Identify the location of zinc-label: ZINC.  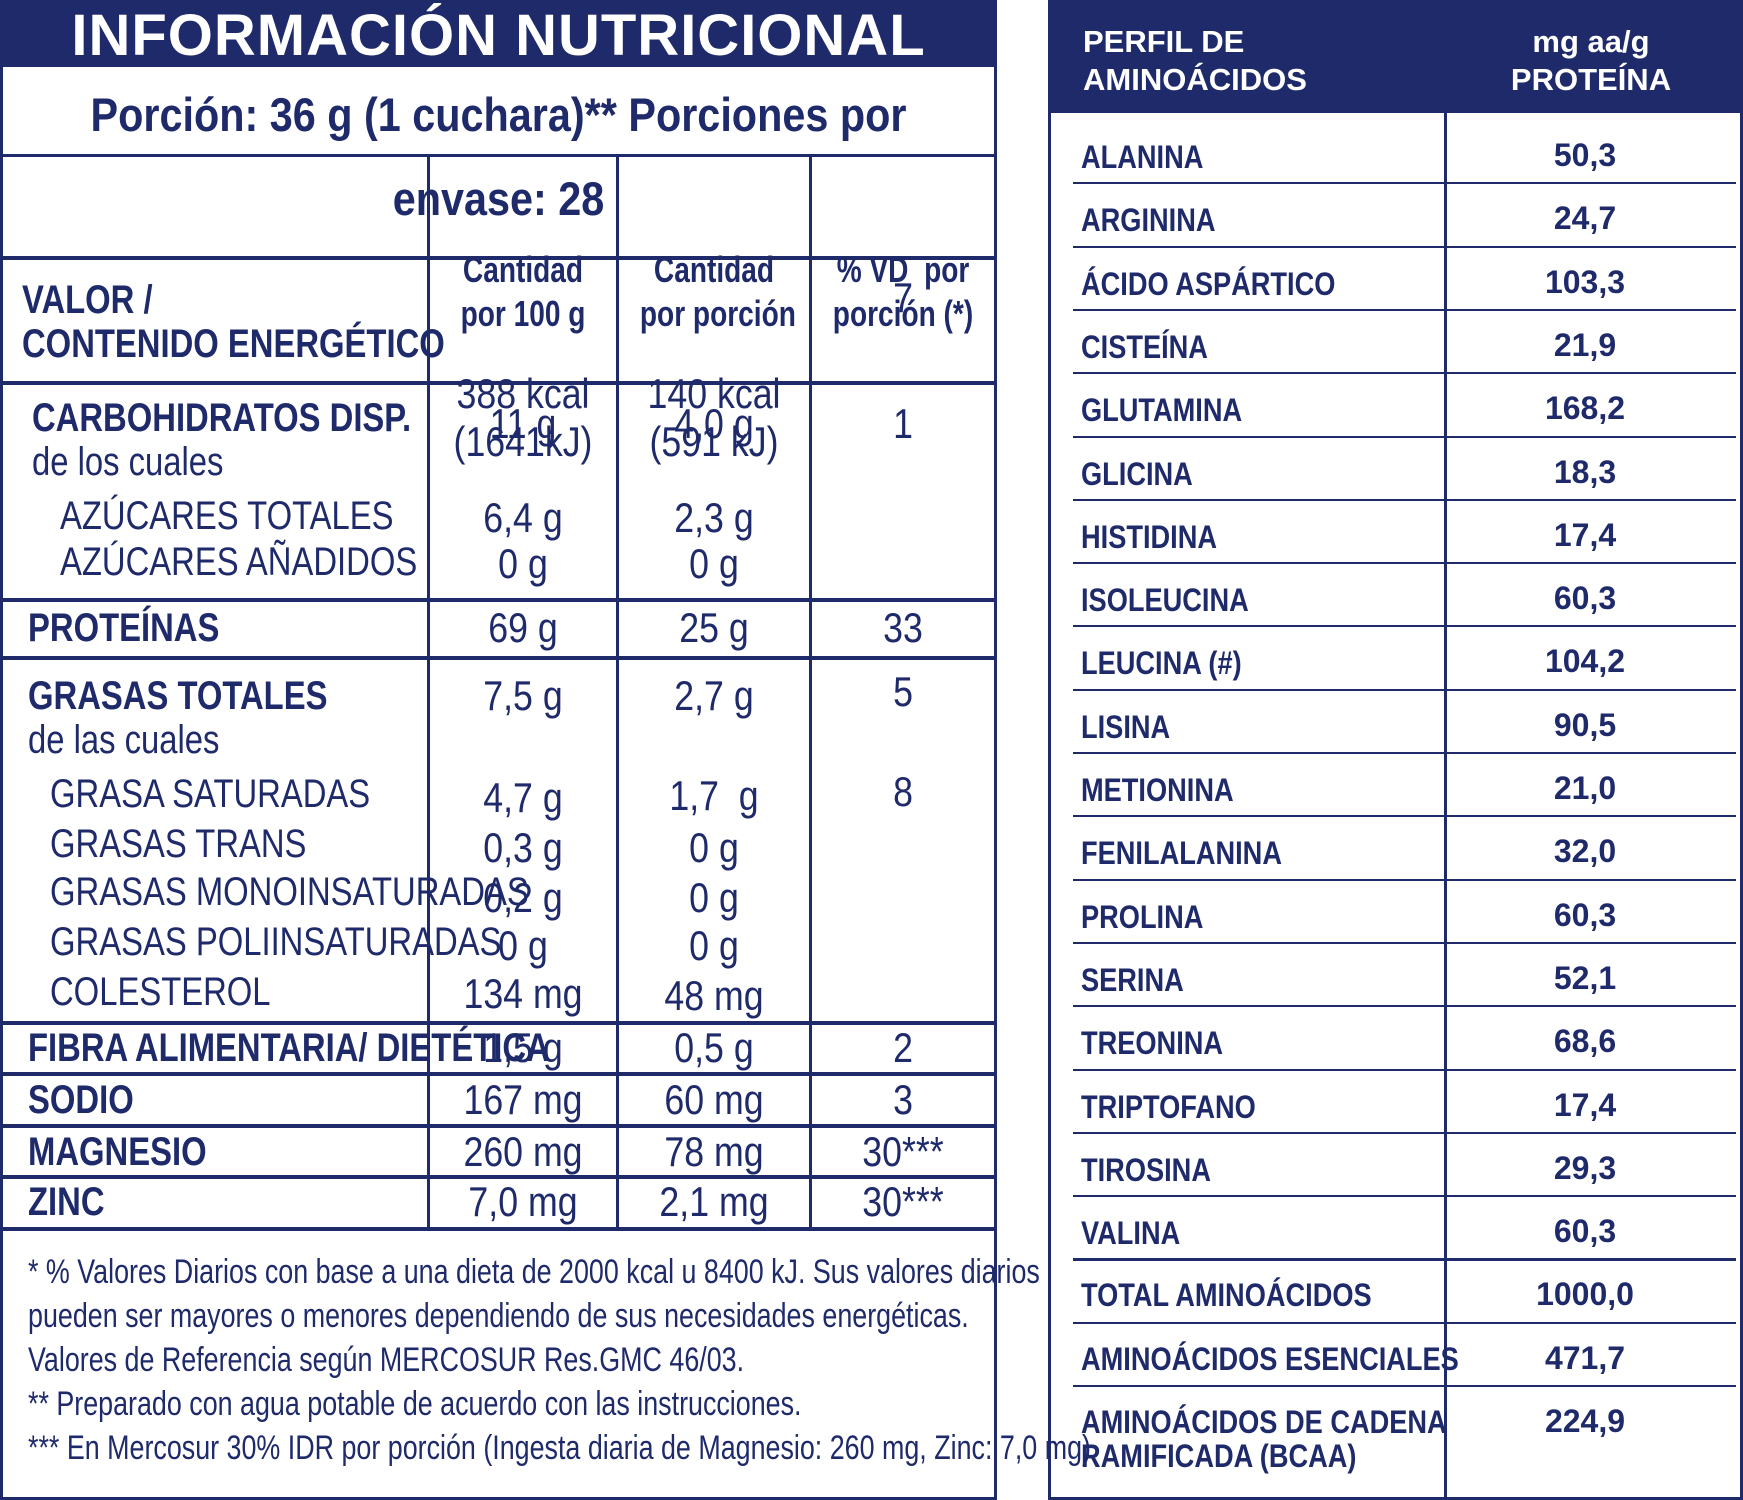
(66, 1202).